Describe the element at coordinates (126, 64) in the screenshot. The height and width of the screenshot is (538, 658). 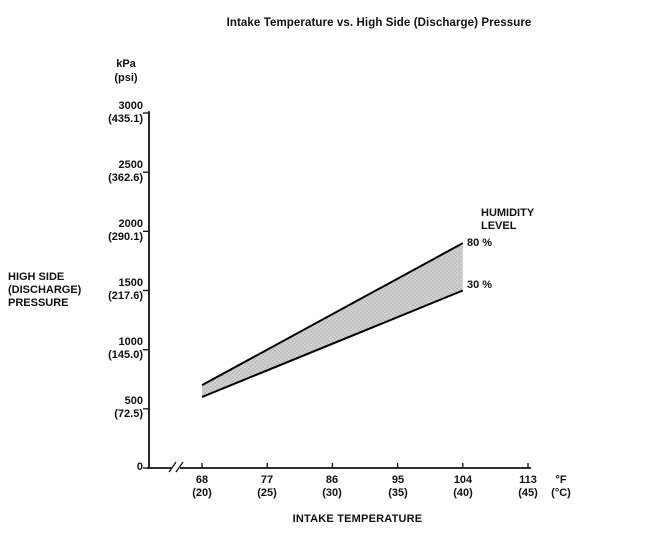
I see `y-axis-unit-kpa: kPa` at that location.